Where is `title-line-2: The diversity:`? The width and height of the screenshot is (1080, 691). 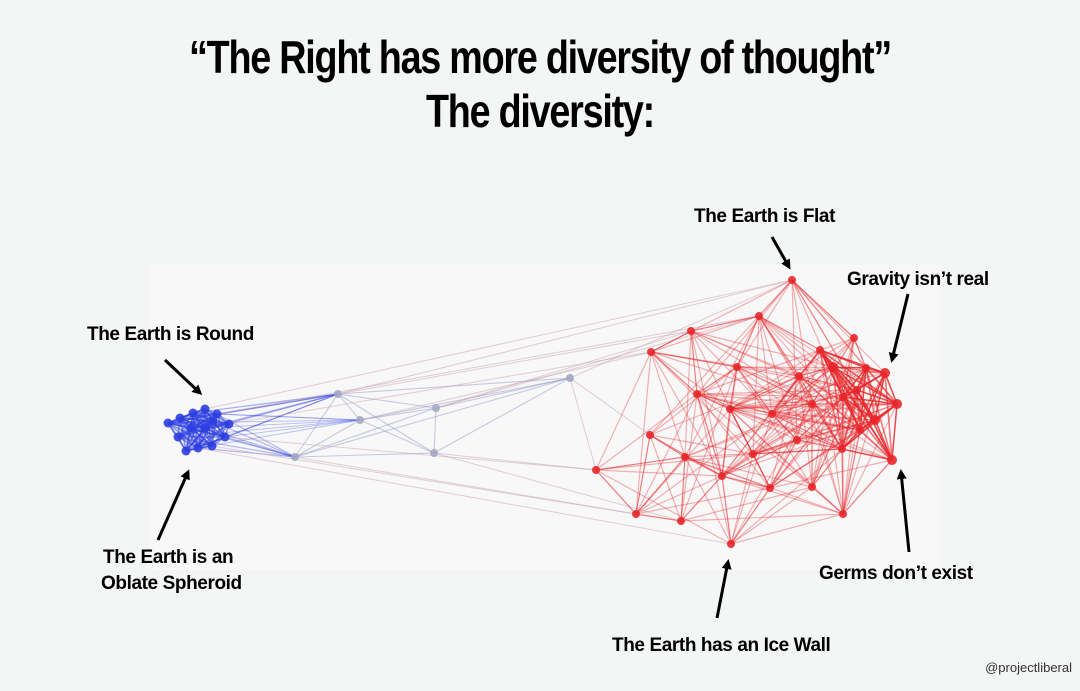
title-line-2: The diversity: is located at coordinates (540, 111).